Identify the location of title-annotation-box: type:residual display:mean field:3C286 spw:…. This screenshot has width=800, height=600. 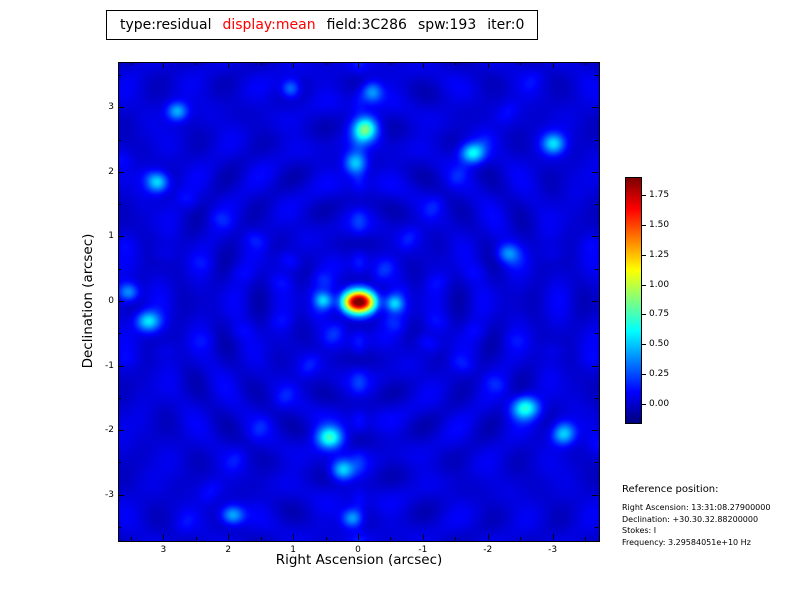
(322, 25).